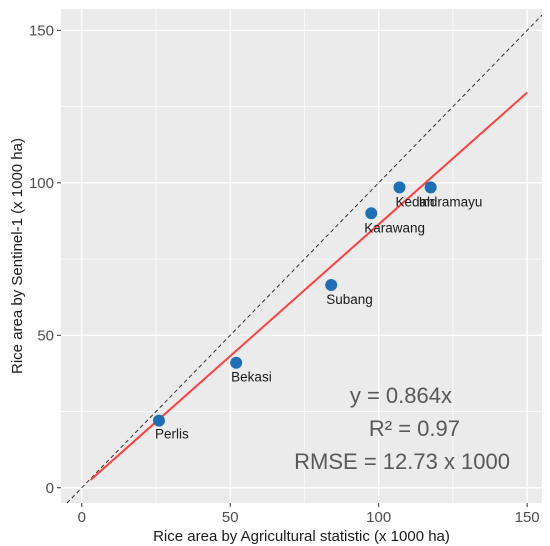  What do you see at coordinates (414, 428) in the screenshot?
I see `annotation-r-squared: R² = 0.97` at bounding box center [414, 428].